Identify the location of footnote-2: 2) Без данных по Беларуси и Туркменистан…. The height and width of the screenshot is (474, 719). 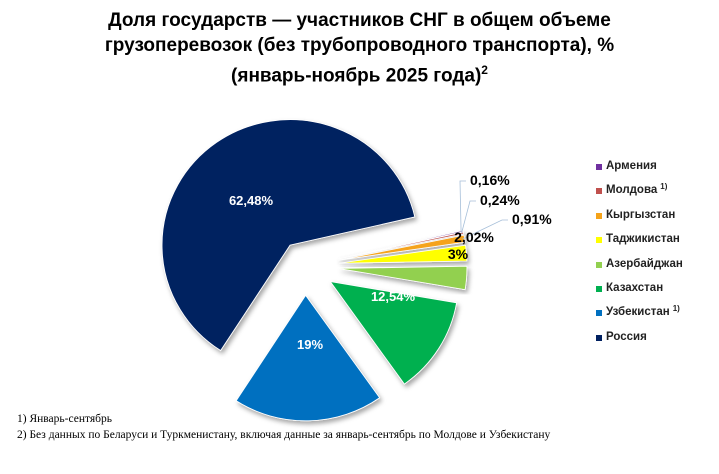
(284, 435).